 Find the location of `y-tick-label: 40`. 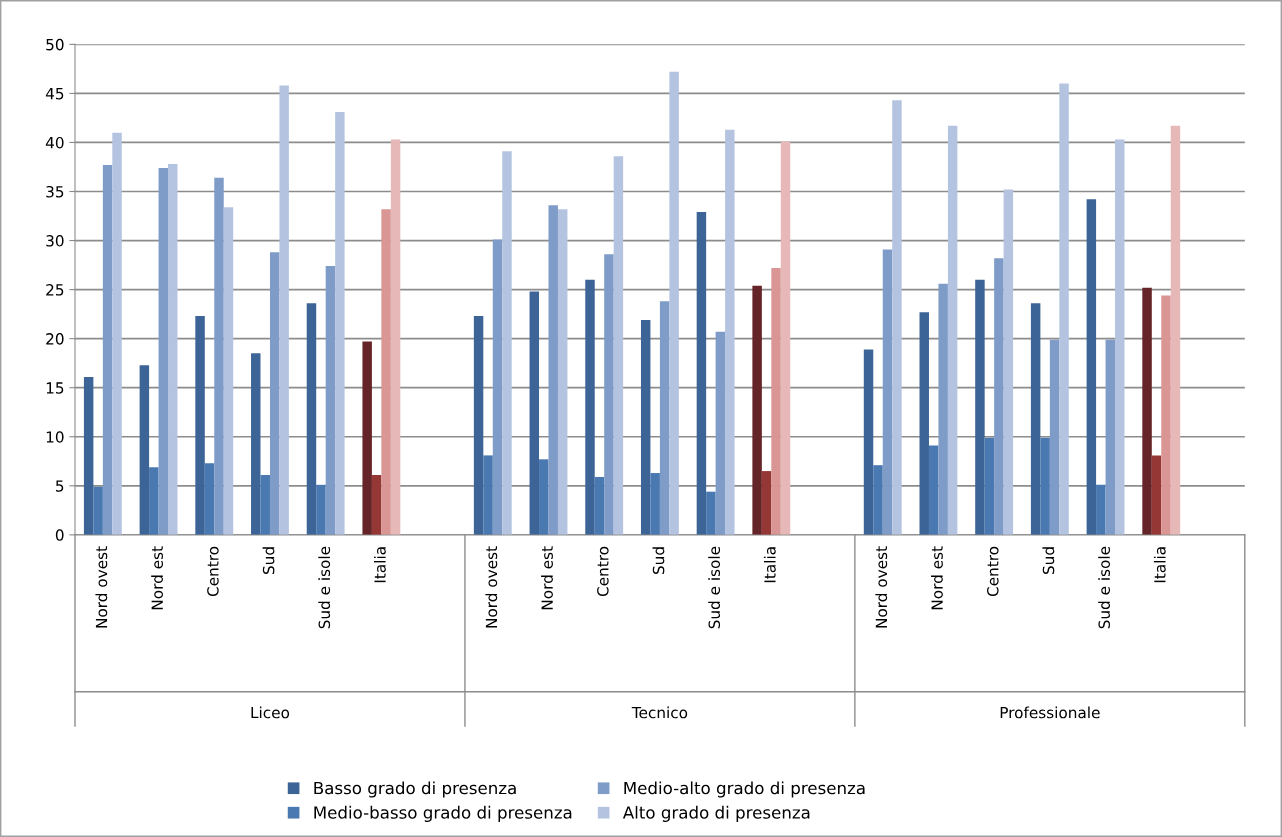

y-tick-label: 40 is located at coordinates (54, 142).